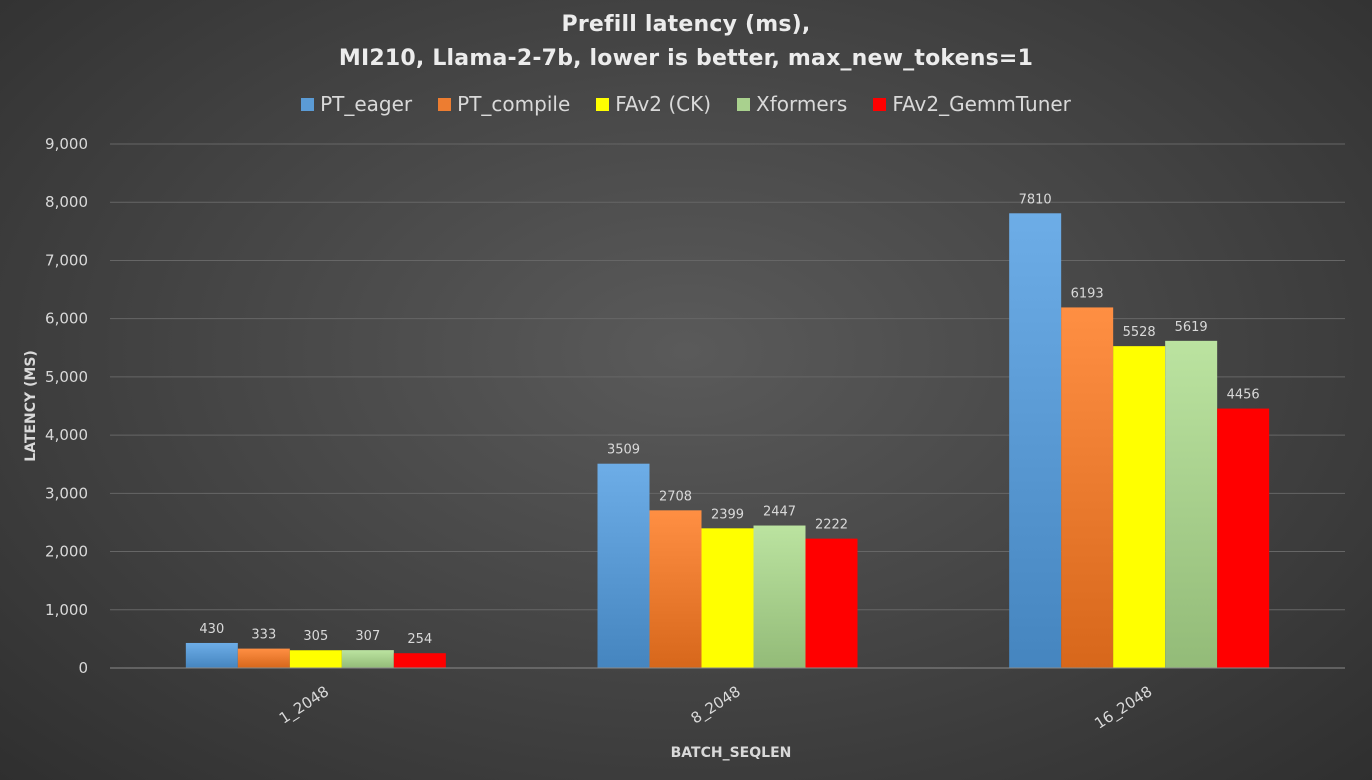 This screenshot has width=1372, height=780. What do you see at coordinates (66, 144) in the screenshot?
I see `y-tick-label: 9,000` at bounding box center [66, 144].